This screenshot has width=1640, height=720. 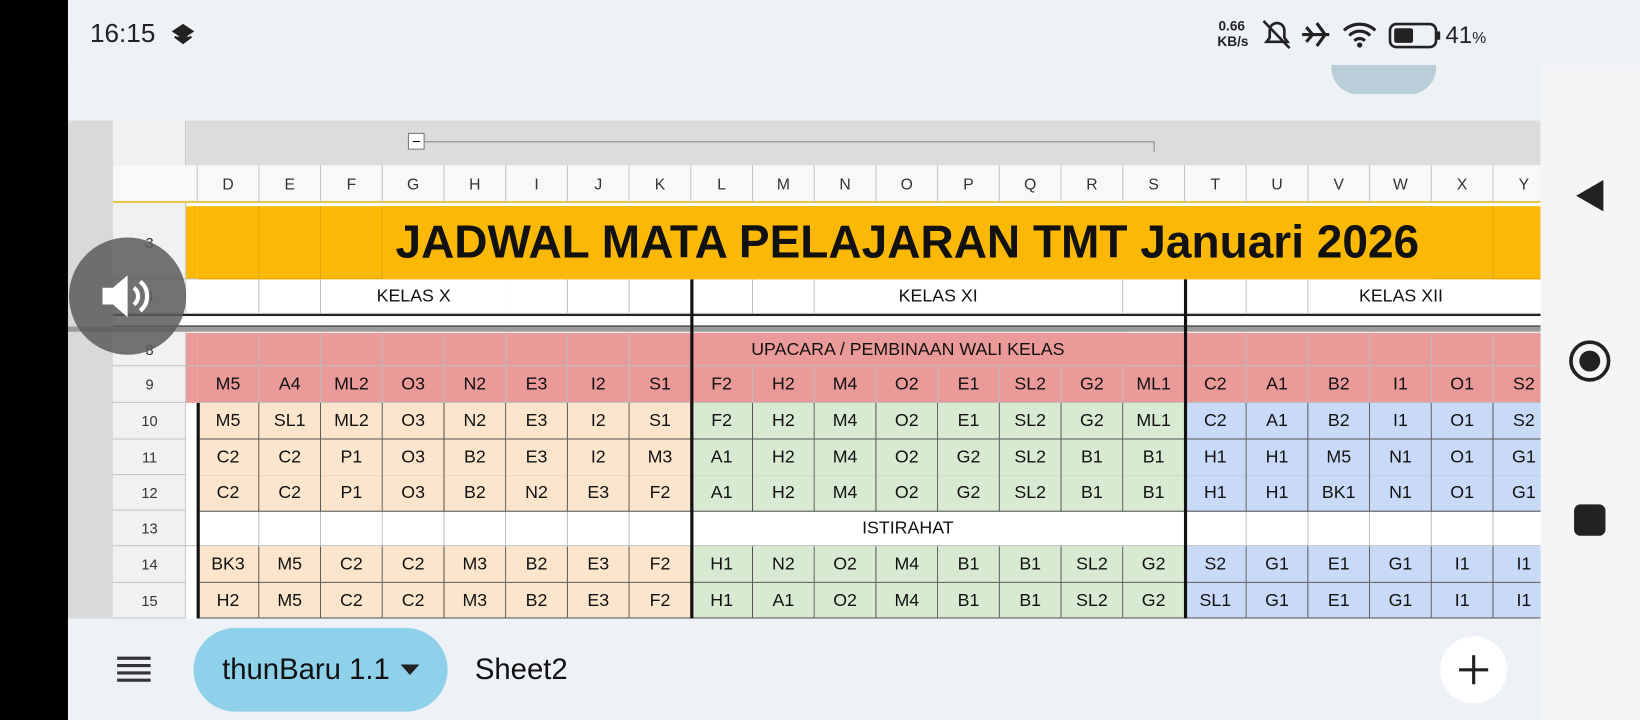 What do you see at coordinates (908, 349) in the screenshot?
I see `ceremony-label: UPACARA / PEMBINAAN WALI KELAS` at bounding box center [908, 349].